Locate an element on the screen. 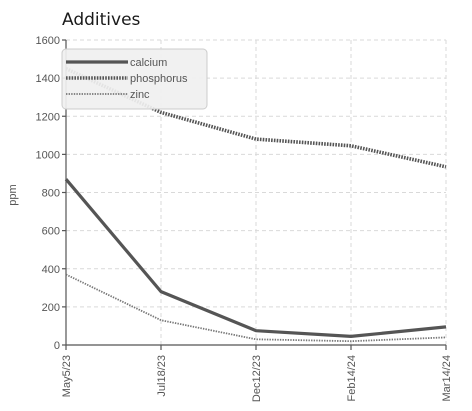 The width and height of the screenshot is (472, 411). chart-title: Additives is located at coordinates (101, 20).